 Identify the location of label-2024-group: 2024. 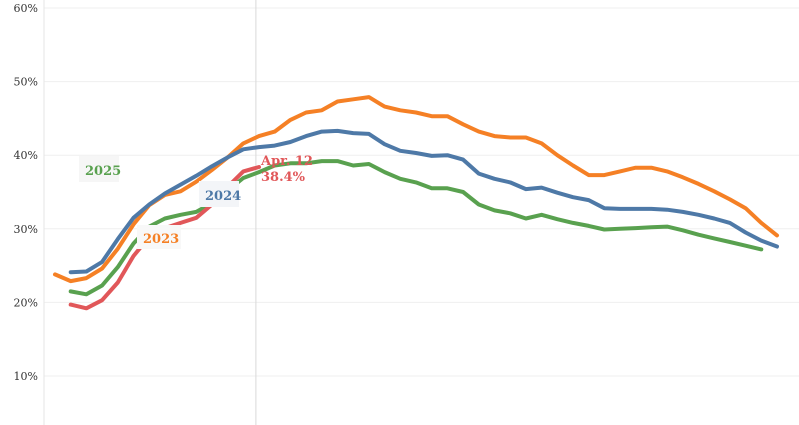
(220, 194).